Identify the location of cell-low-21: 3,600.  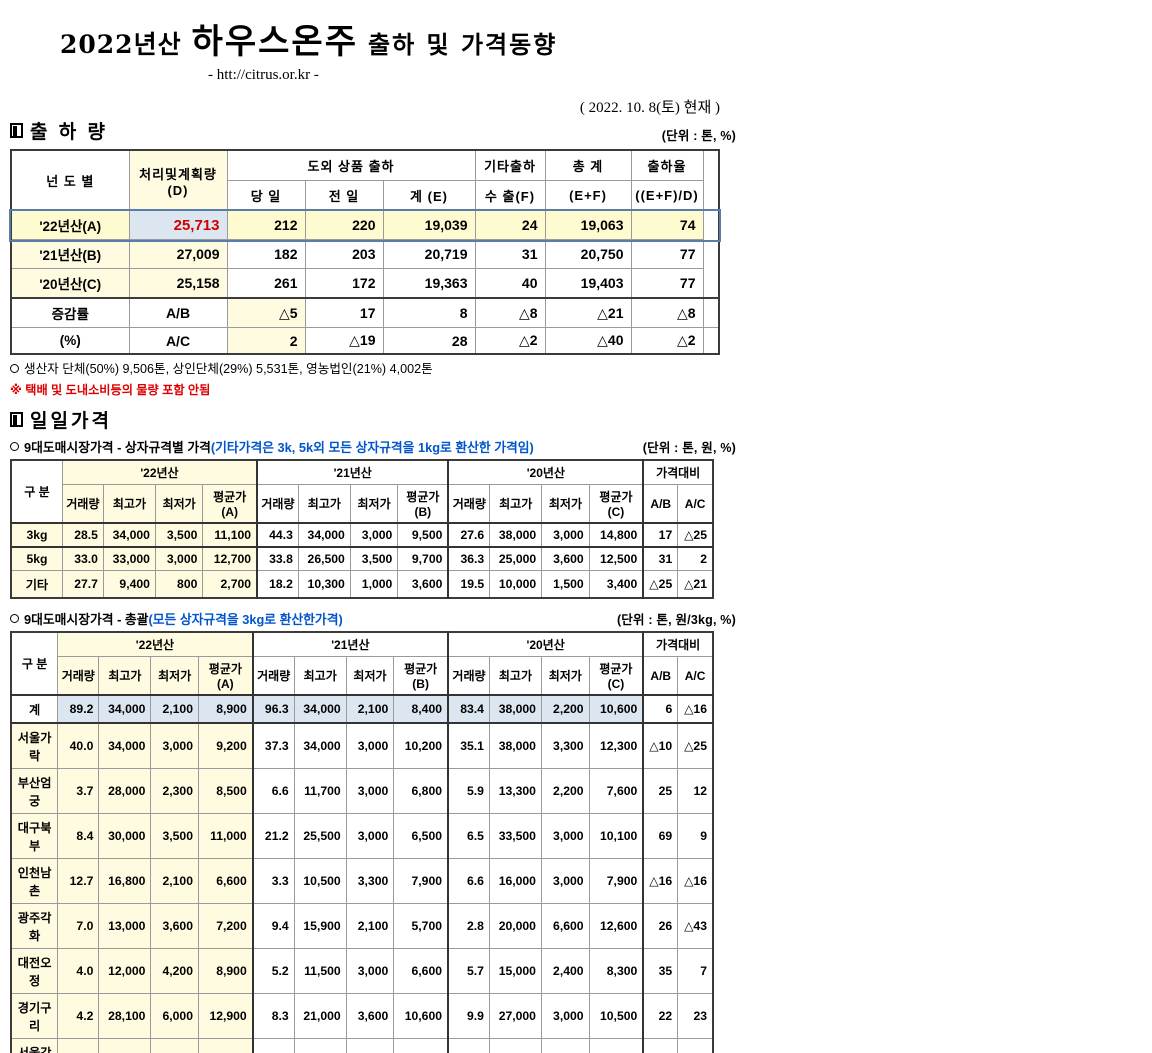
(370, 1016).